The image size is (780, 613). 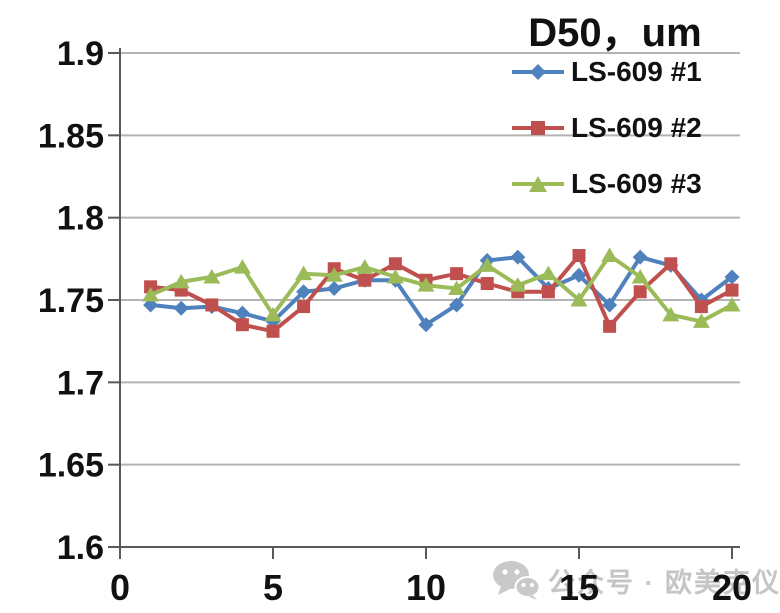 I want to click on legend-item: LS-609 #3, so click(x=607, y=184).